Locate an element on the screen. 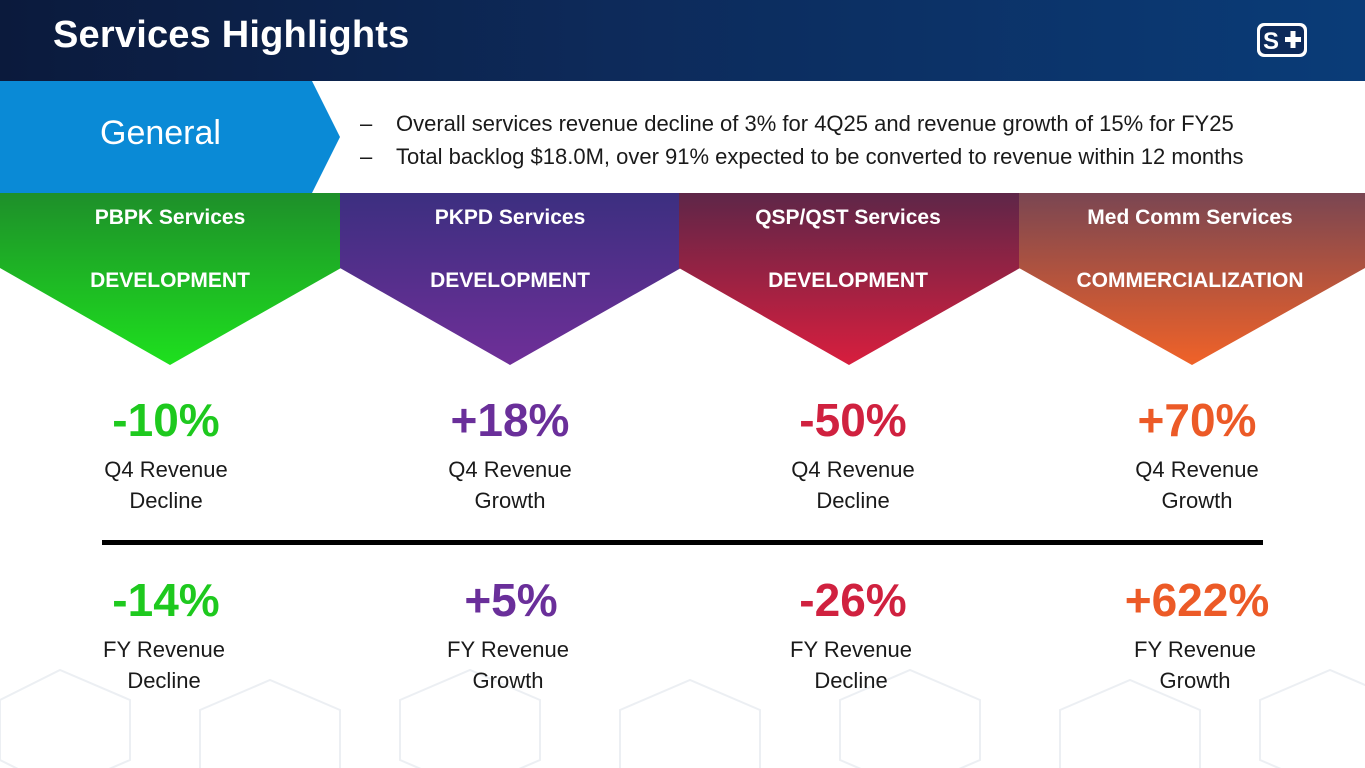 This screenshot has width=1365, height=768. pbpk-phase-label: DEVELOPMENT is located at coordinates (170, 280).